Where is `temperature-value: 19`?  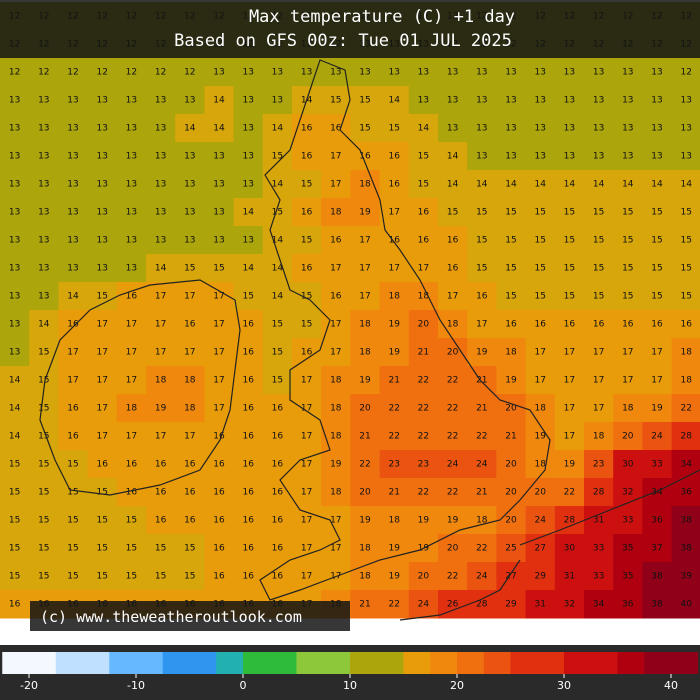
temperature-value: 19 is located at coordinates (394, 549).